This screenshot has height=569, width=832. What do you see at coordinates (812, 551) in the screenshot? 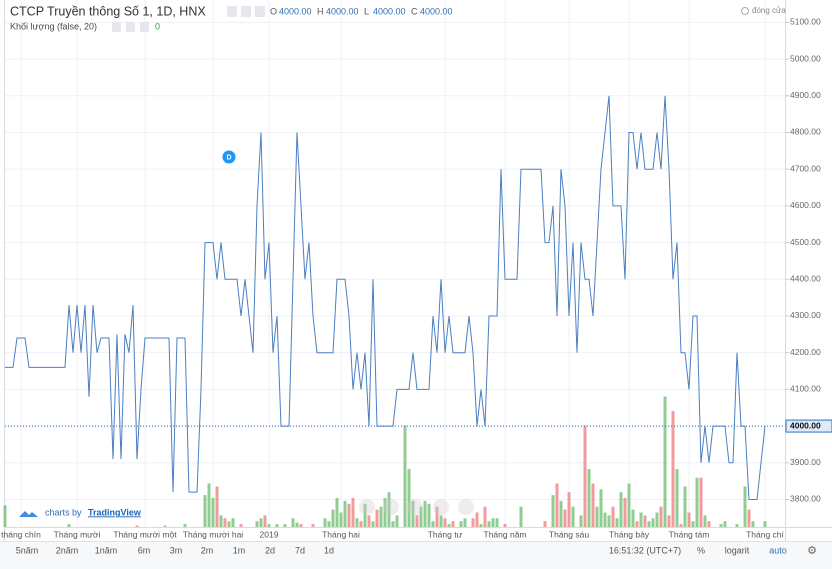
I see `settings-icon: ⚙` at bounding box center [812, 551].